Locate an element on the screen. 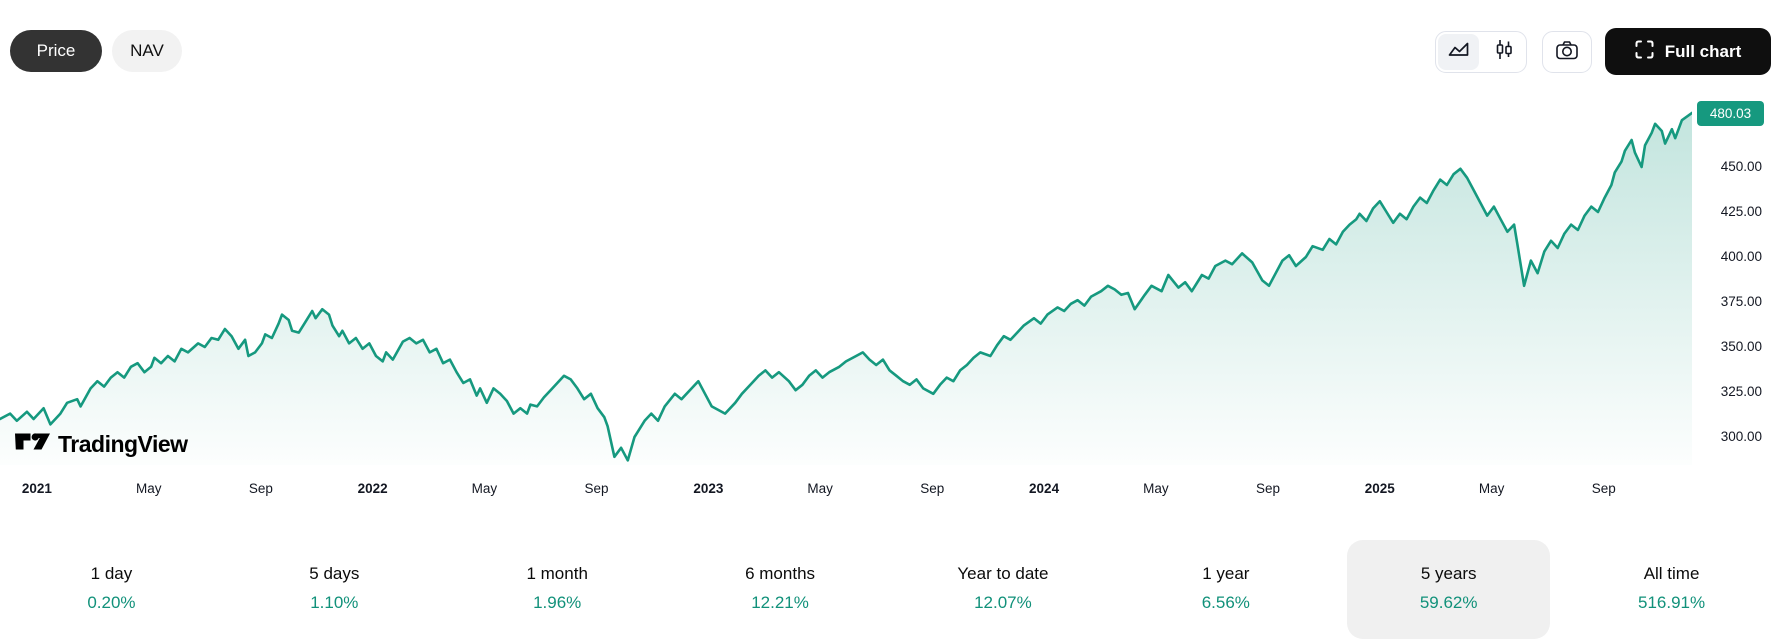  nav-tab: NAV is located at coordinates (147, 51).